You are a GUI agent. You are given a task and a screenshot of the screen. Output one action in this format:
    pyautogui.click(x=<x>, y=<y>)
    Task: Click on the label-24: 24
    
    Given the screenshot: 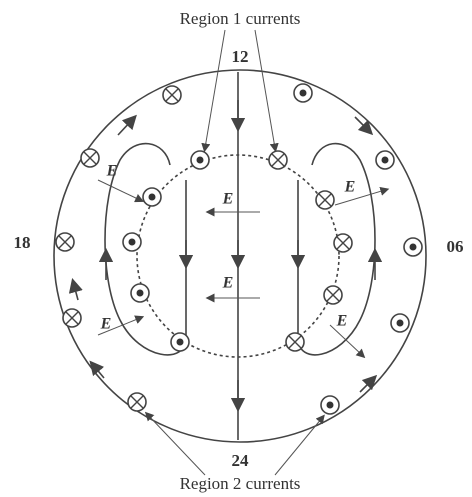 What is the action you would take?
    pyautogui.click(x=241, y=460)
    